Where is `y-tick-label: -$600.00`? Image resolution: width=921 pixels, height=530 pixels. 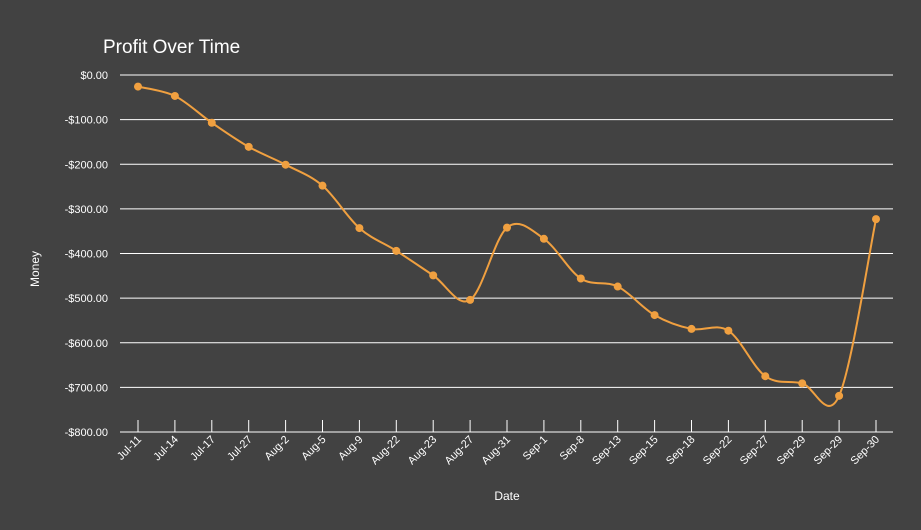 y-tick-label: -$600.00 is located at coordinates (86, 344).